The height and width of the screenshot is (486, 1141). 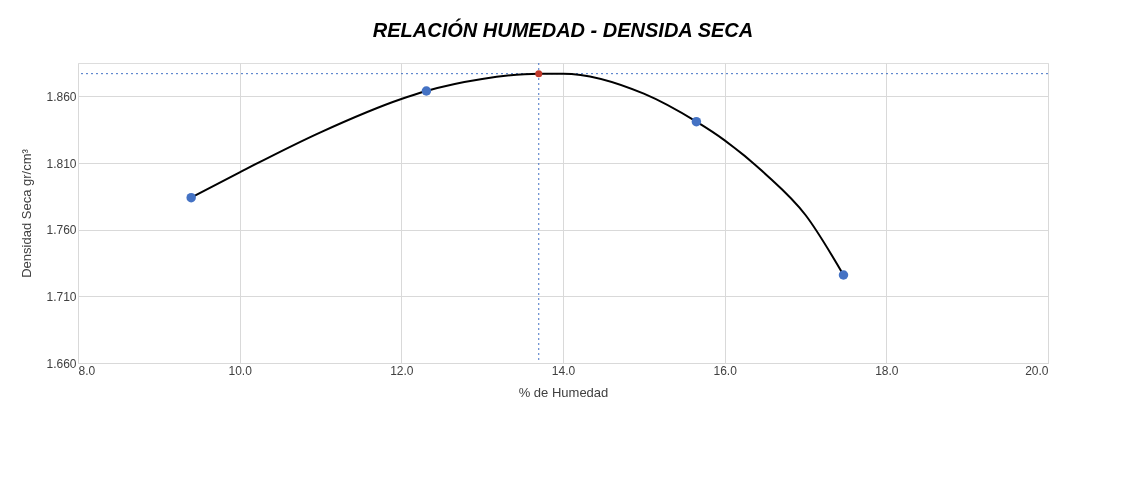 I want to click on x-tick-label: 10.0, so click(x=240, y=370).